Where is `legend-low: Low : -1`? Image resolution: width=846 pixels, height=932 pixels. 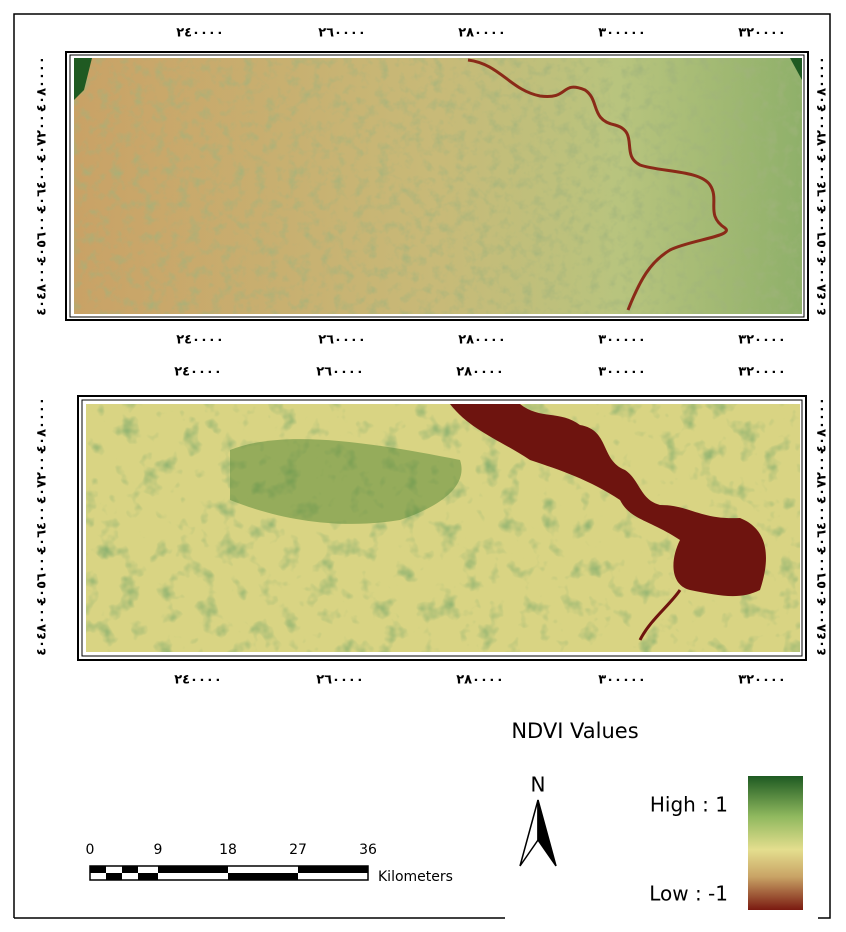
legend-low: Low : -1 is located at coordinates (688, 894).